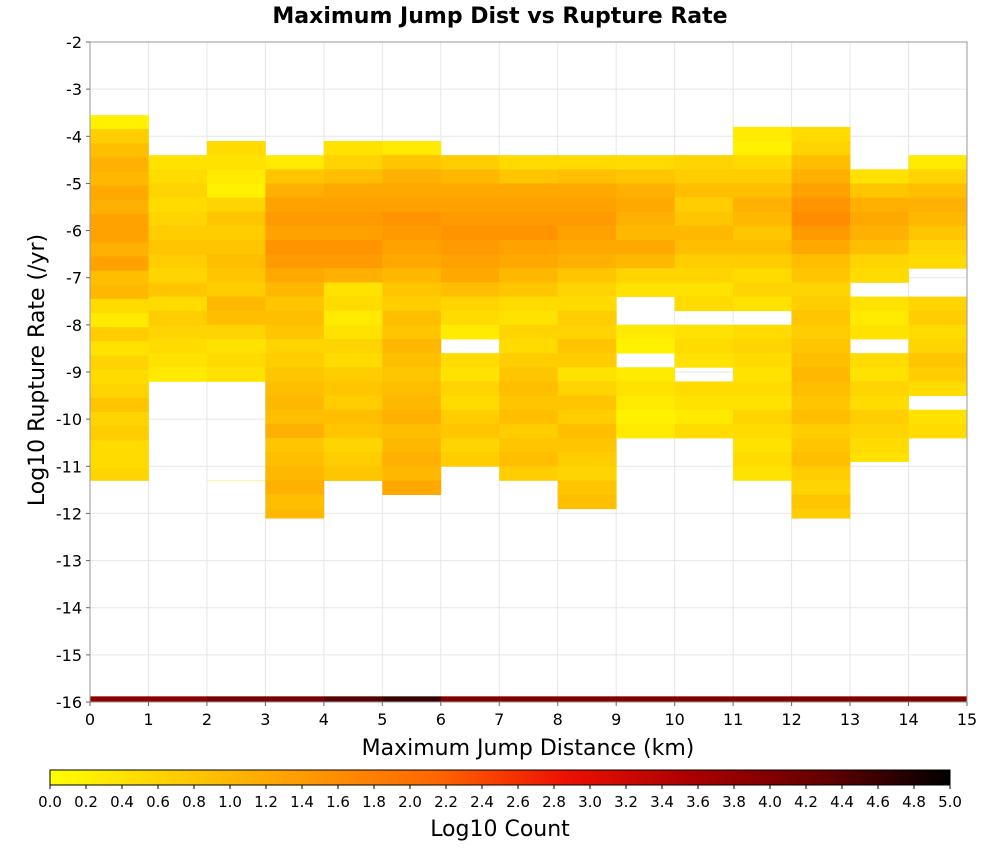 The width and height of the screenshot is (1000, 850). I want to click on x-tick-label-15: 15, so click(967, 719).